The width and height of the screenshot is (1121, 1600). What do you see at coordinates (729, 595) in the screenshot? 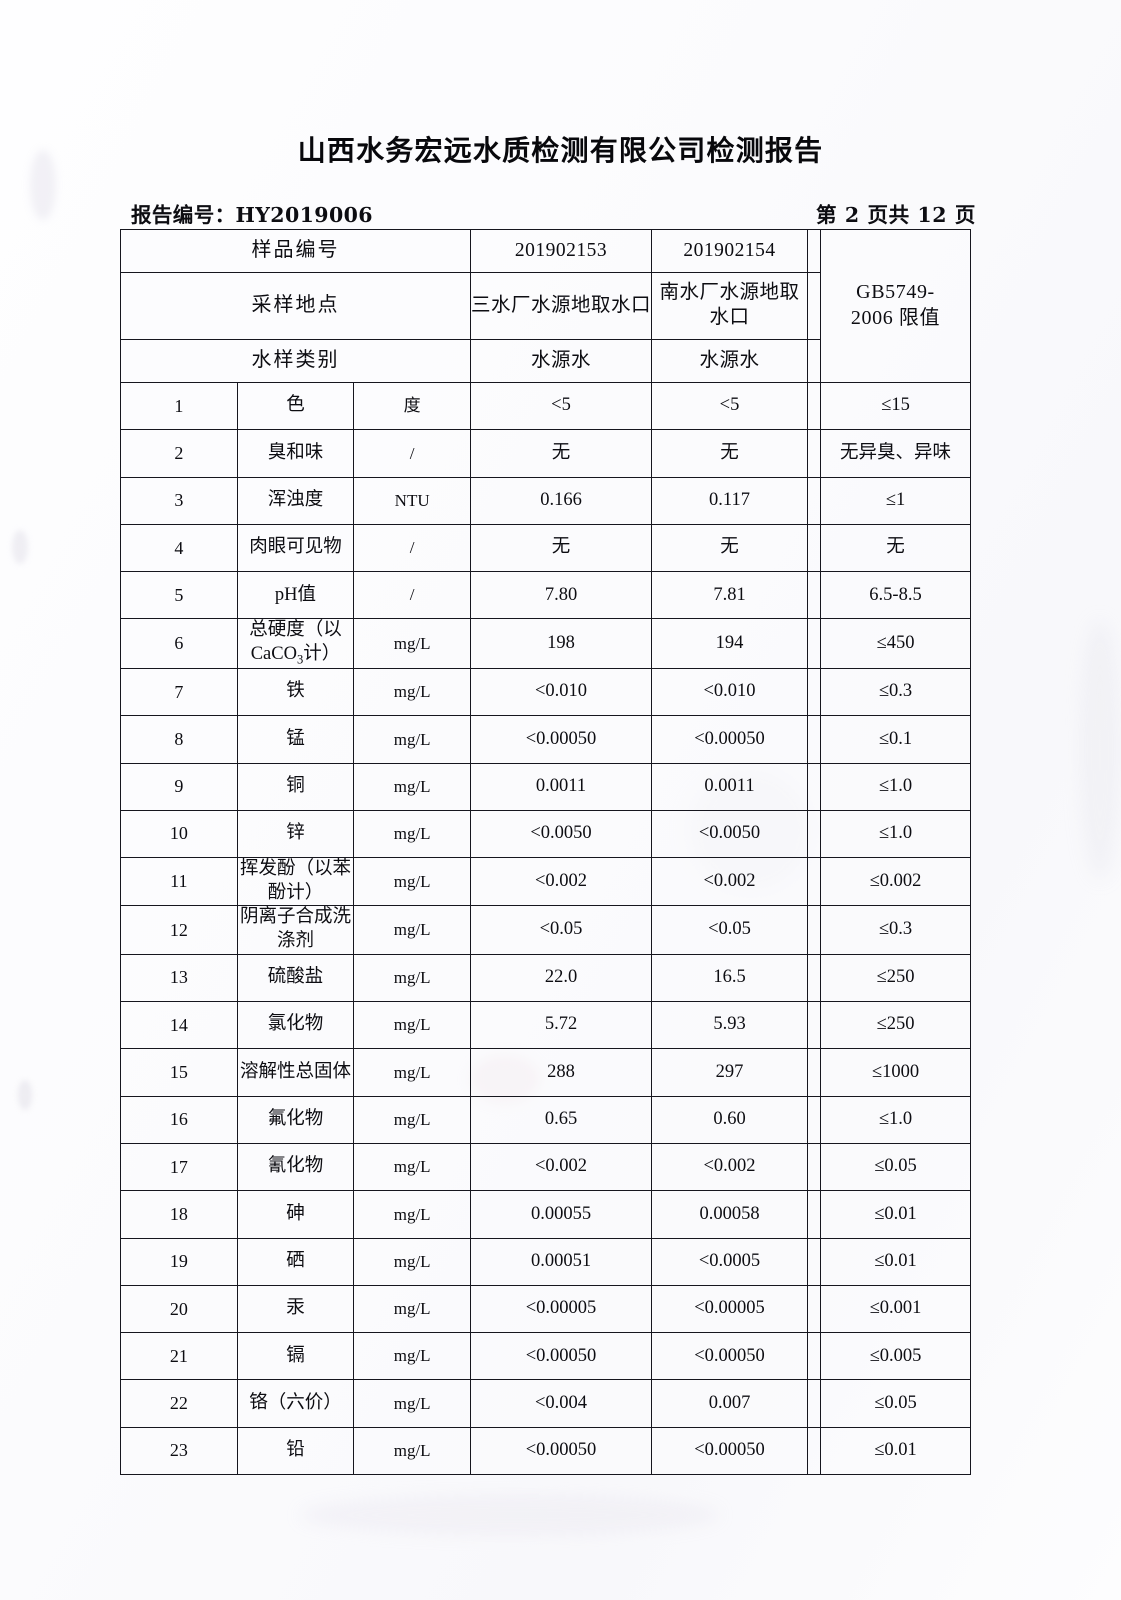
I see `row-sample2-value: 7.81` at bounding box center [729, 595].